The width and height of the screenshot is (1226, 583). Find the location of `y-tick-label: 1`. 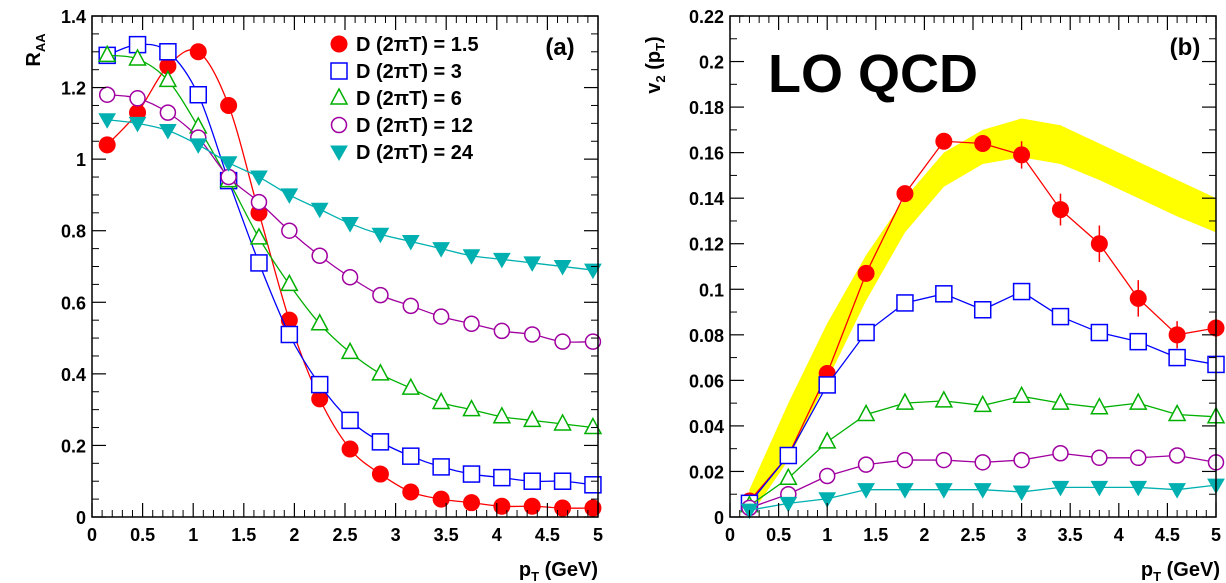

y-tick-label: 1 is located at coordinates (81, 160).